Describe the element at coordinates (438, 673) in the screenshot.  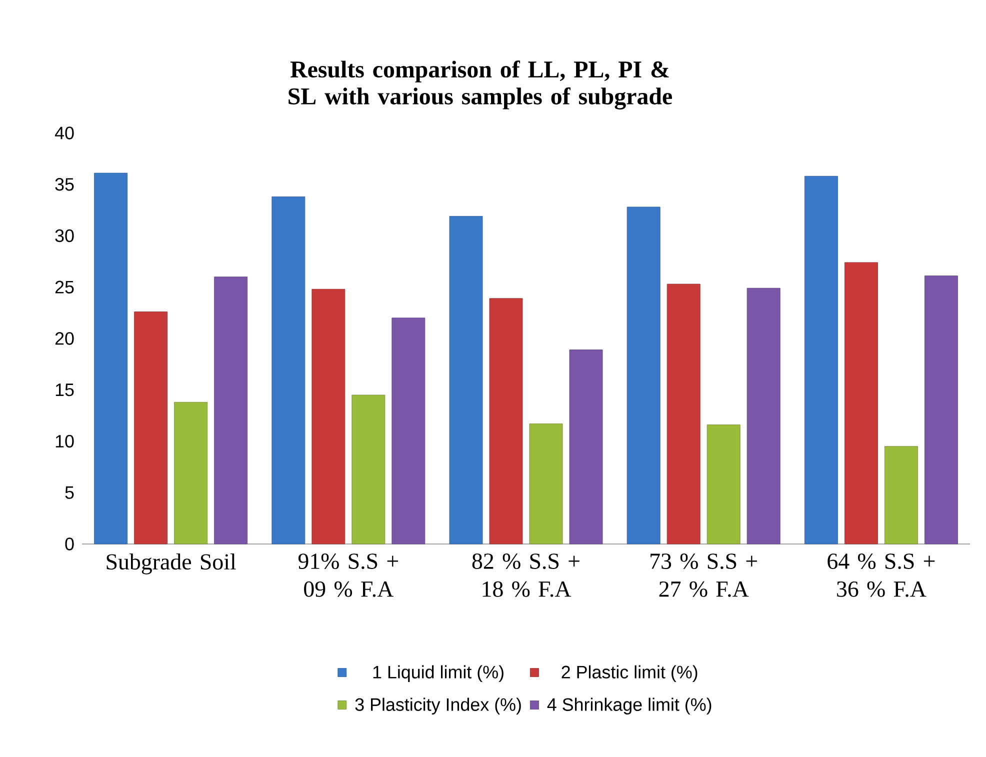
I see `legend-label: 1 Liquid limit (%)` at that location.